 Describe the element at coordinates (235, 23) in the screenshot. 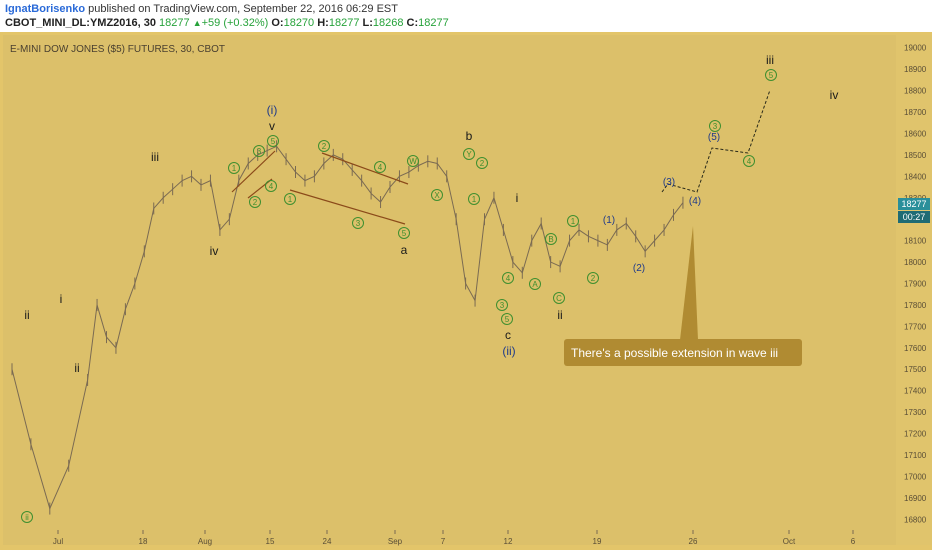

I see `price-change: +59 (+0.32%)` at that location.